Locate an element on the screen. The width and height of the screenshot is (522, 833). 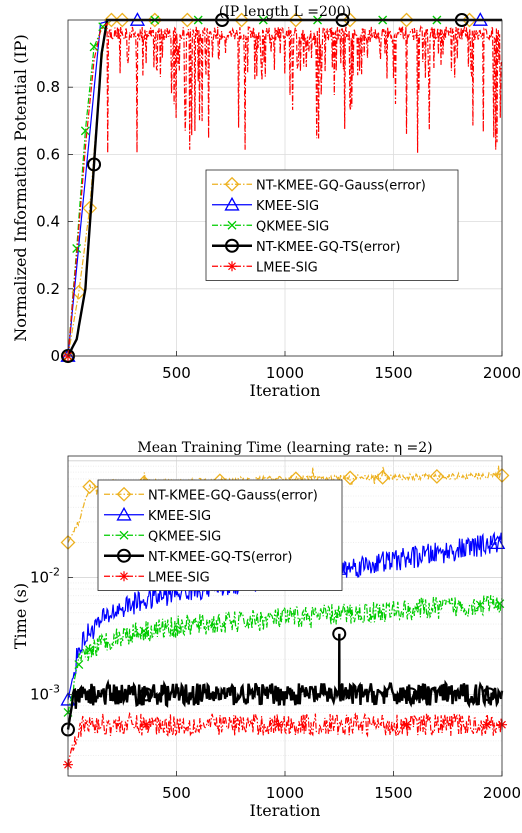
y-tick-exponent: -3 is located at coordinates (54, 688).